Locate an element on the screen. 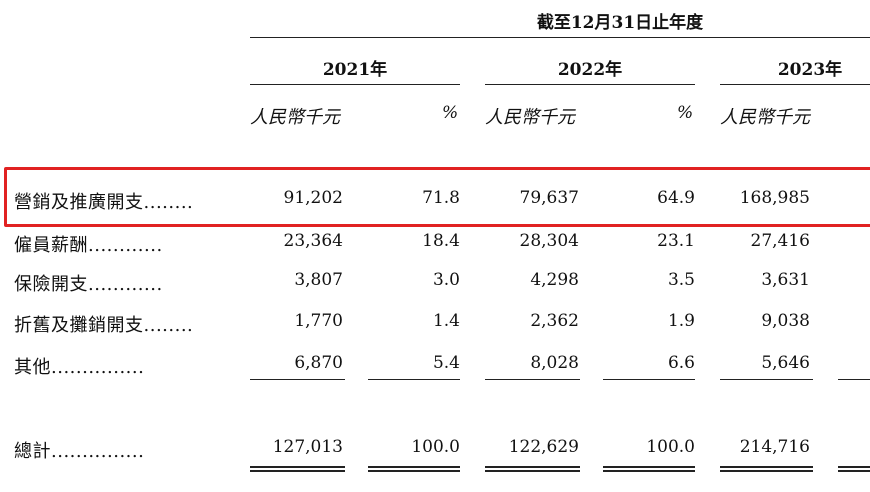  cell-2022-amount: 28,304 is located at coordinates (549, 241).